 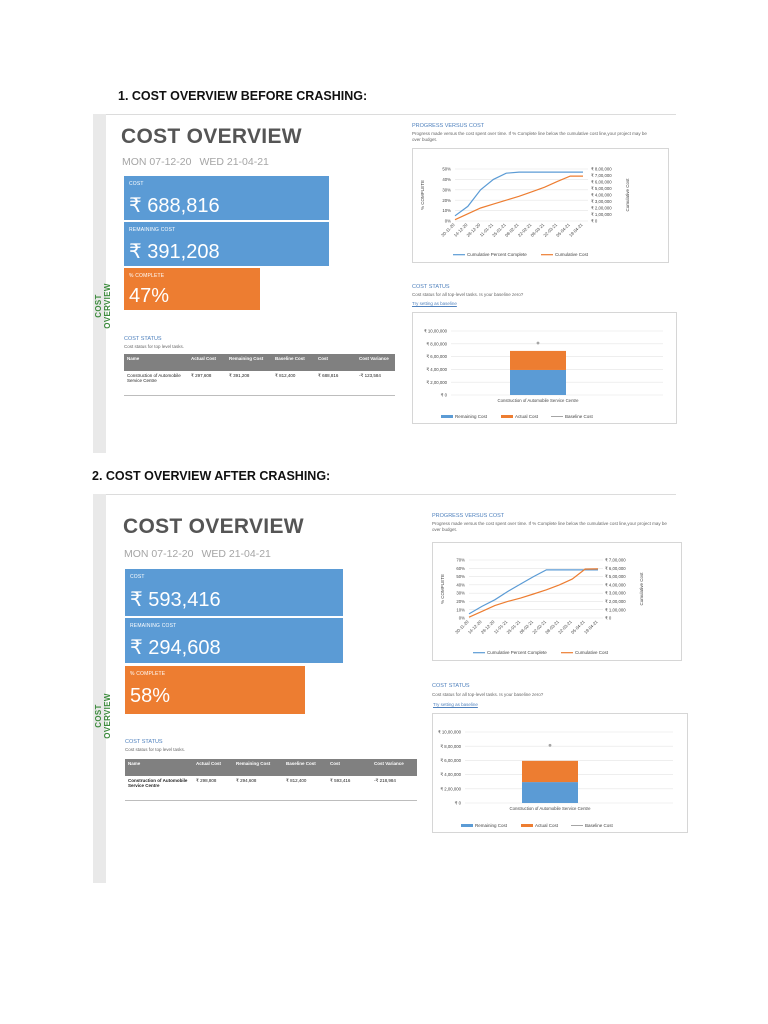 What do you see at coordinates (601, 201) in the screenshot?
I see `y2-tick-label: ₹ 3,00,000` at bounding box center [601, 201].